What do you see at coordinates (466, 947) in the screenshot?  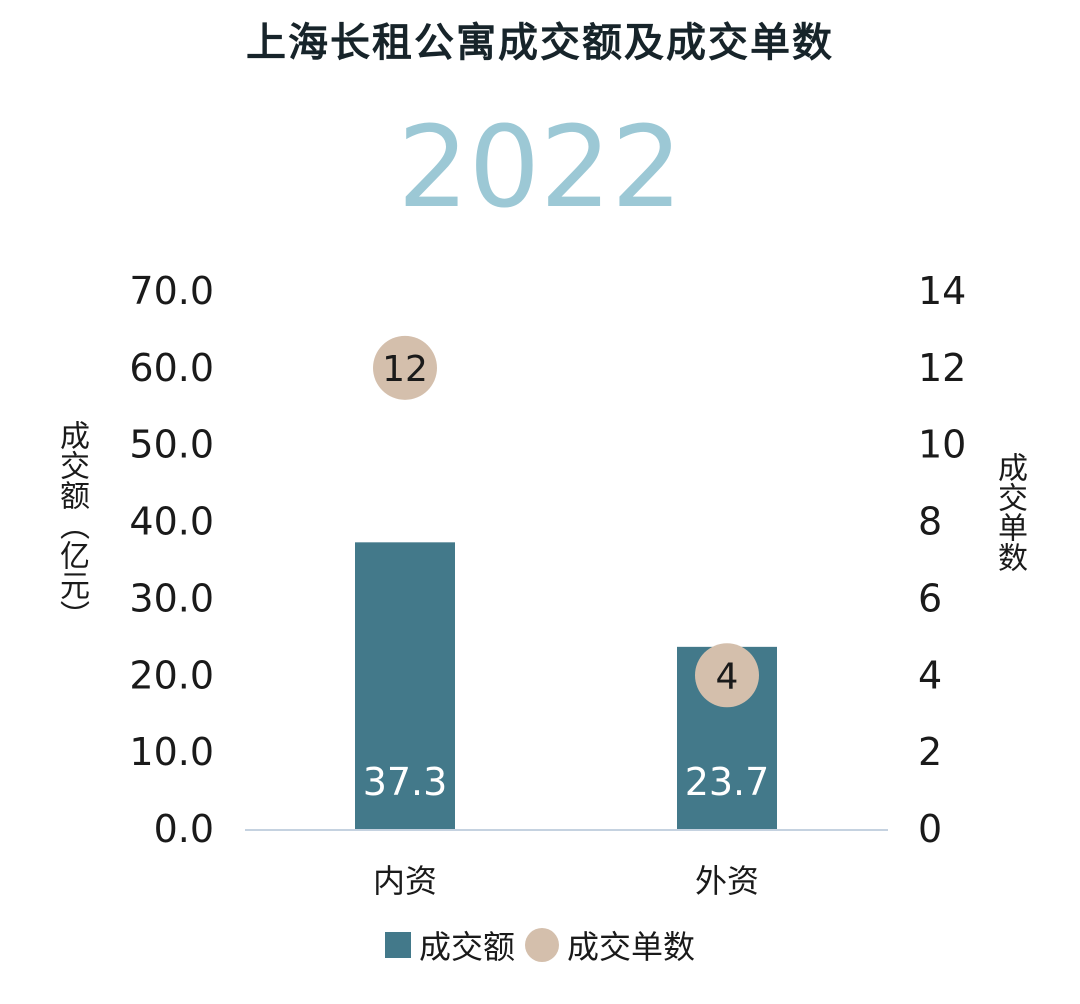 I see `legend-label-amount: 成交额` at bounding box center [466, 947].